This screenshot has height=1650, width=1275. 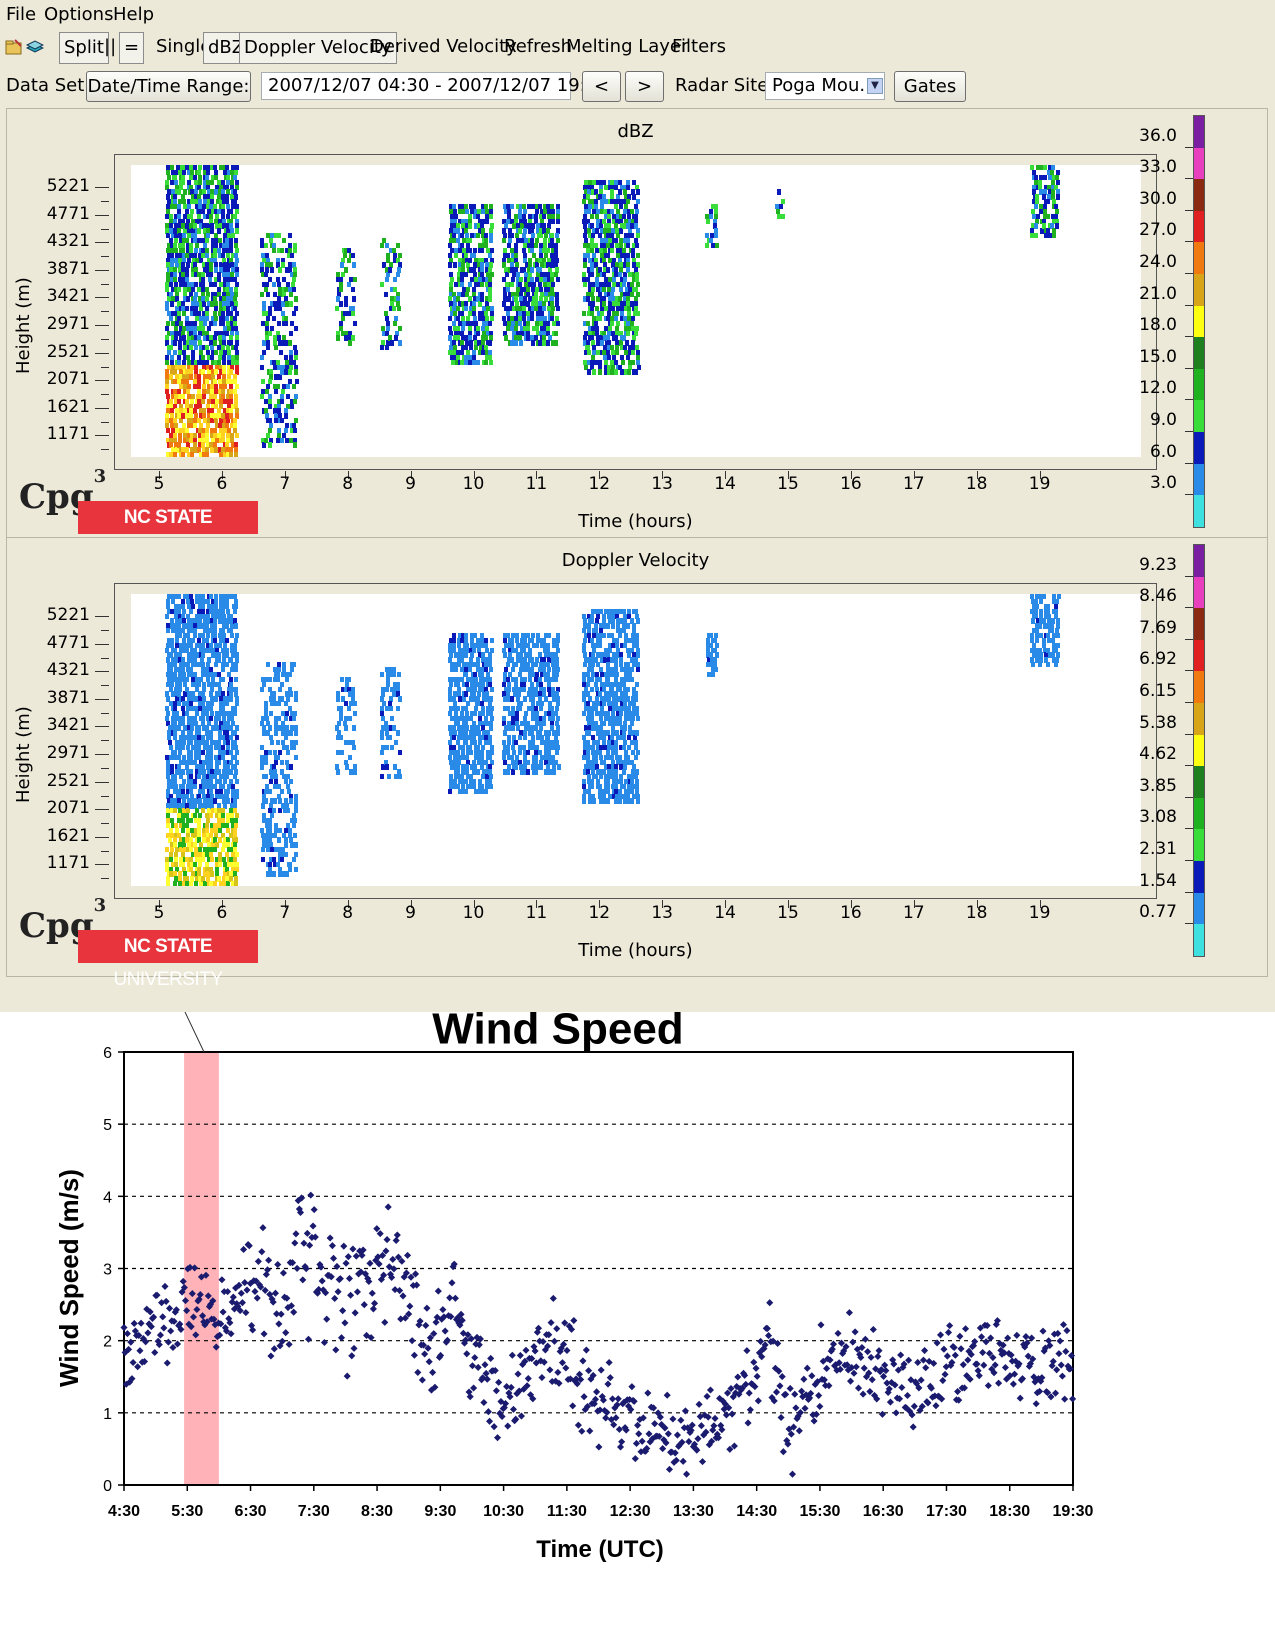 What do you see at coordinates (875, 86) in the screenshot?
I see `chevron-down-icon: ▼` at bounding box center [875, 86].